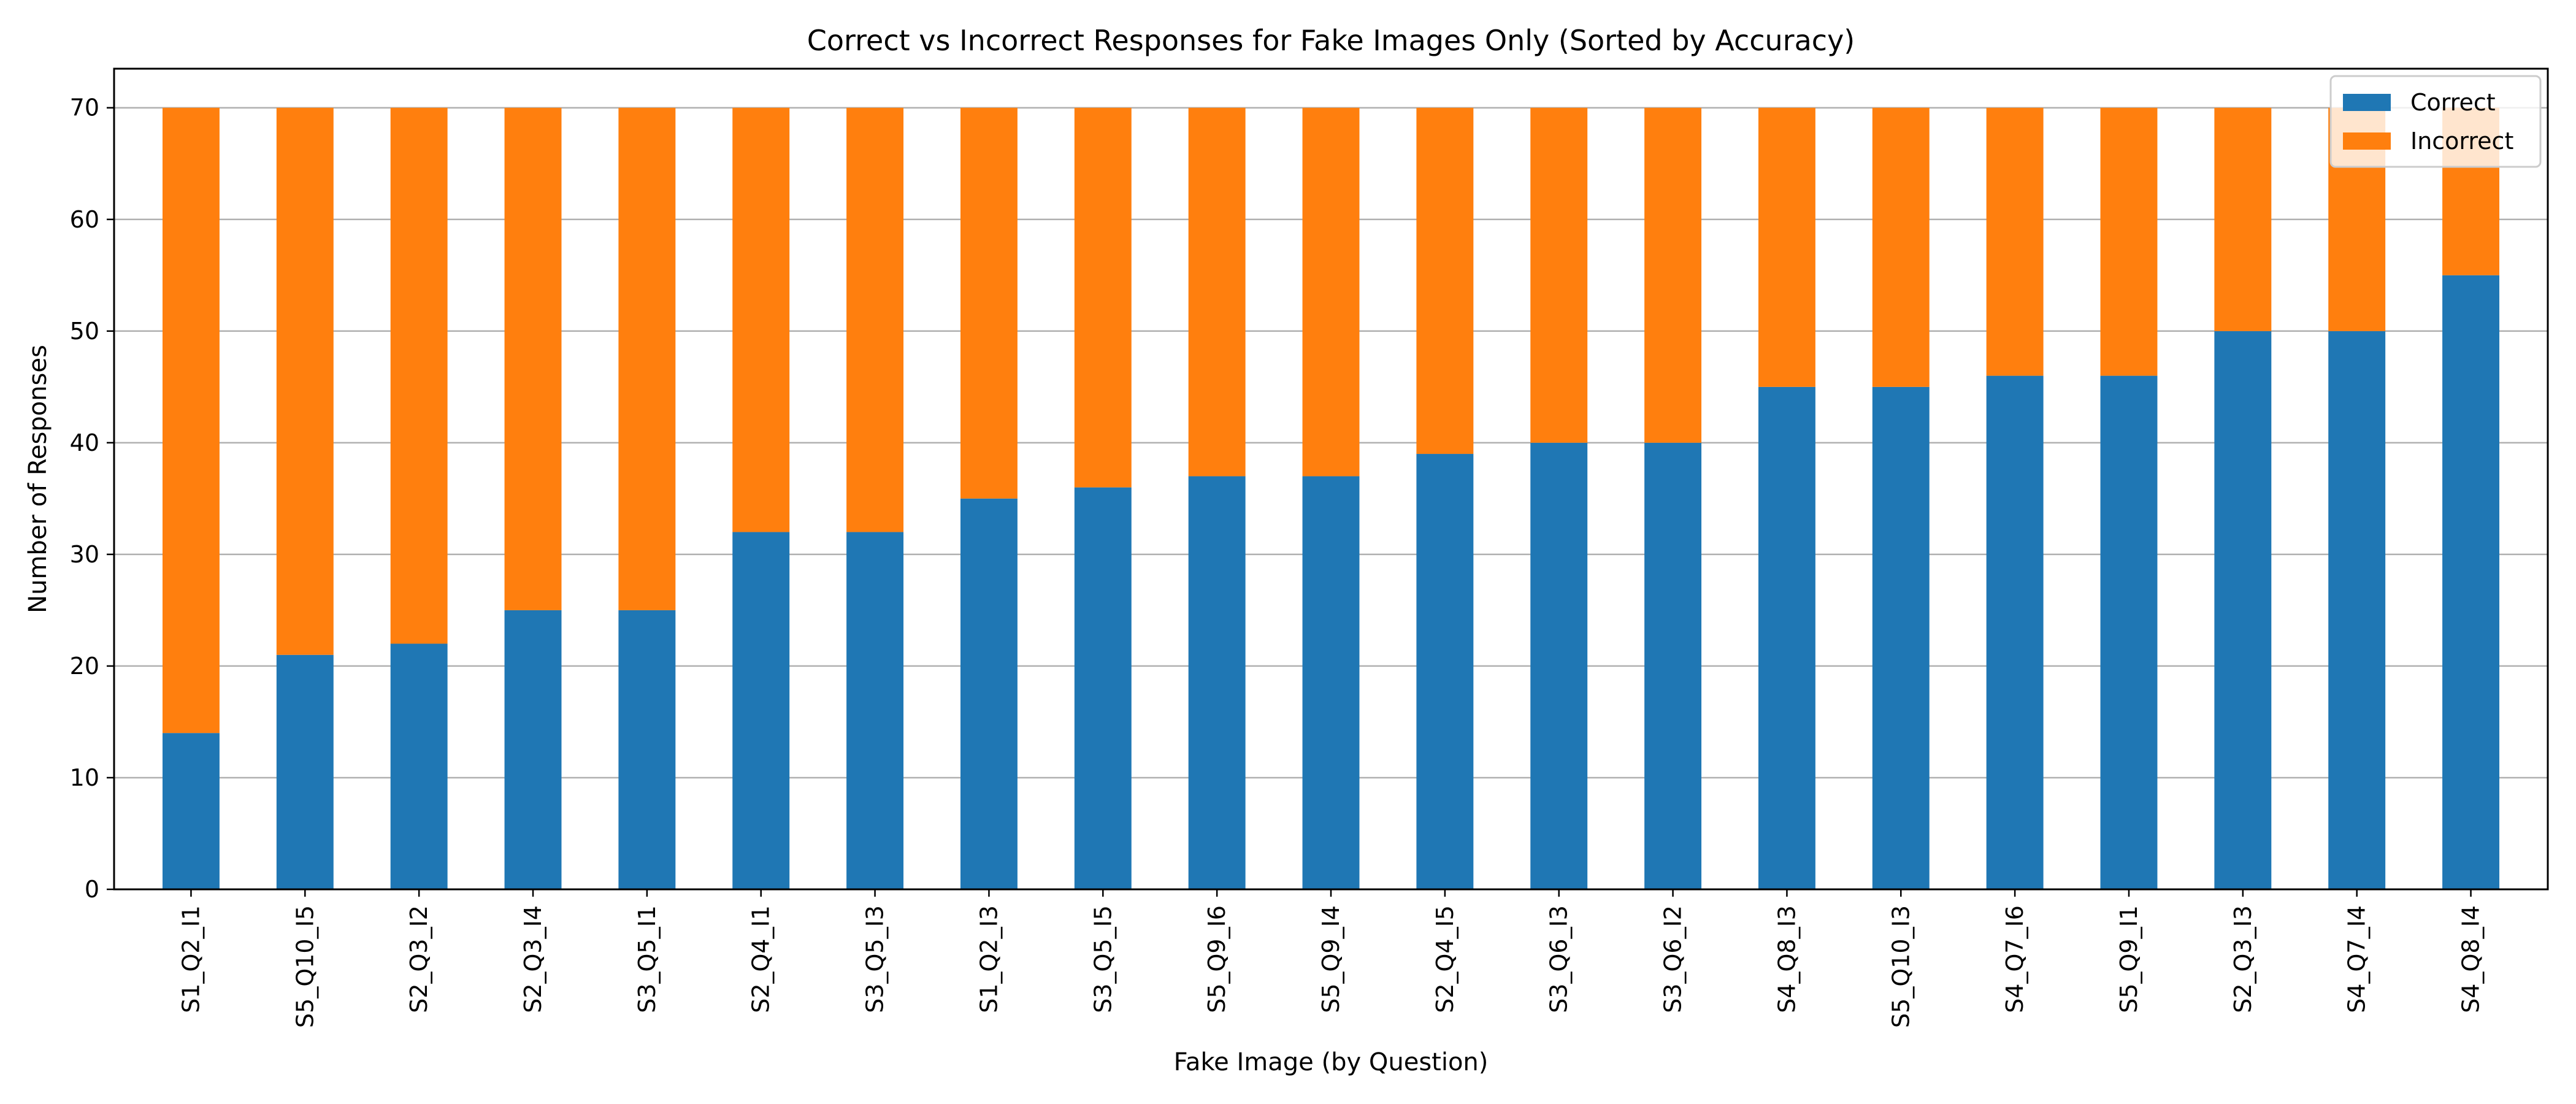 This screenshot has width=2576, height=1104. What do you see at coordinates (1901, 637) in the screenshot?
I see `bar-correct-s5-q10-i3` at bounding box center [1901, 637].